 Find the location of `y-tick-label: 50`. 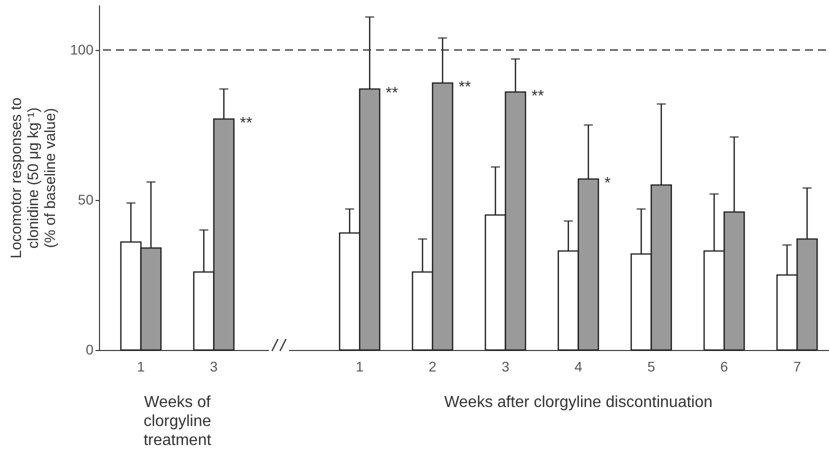

y-tick-label: 50 is located at coordinates (86, 200).